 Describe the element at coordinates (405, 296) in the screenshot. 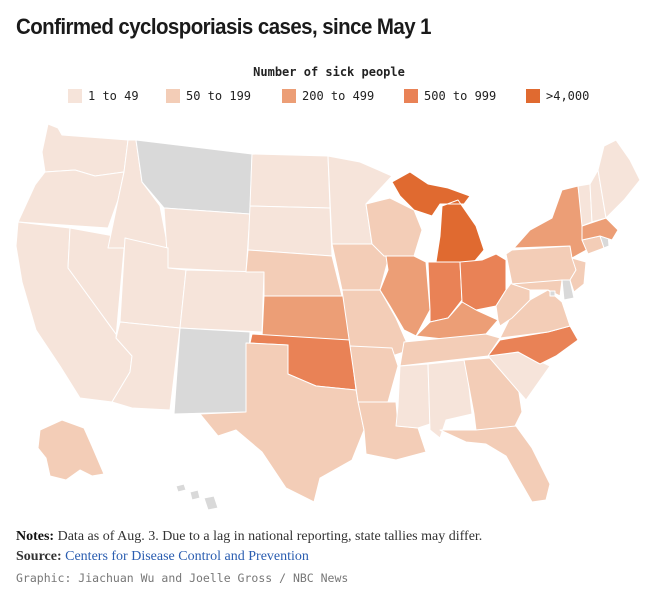

I see `state-IL` at that location.